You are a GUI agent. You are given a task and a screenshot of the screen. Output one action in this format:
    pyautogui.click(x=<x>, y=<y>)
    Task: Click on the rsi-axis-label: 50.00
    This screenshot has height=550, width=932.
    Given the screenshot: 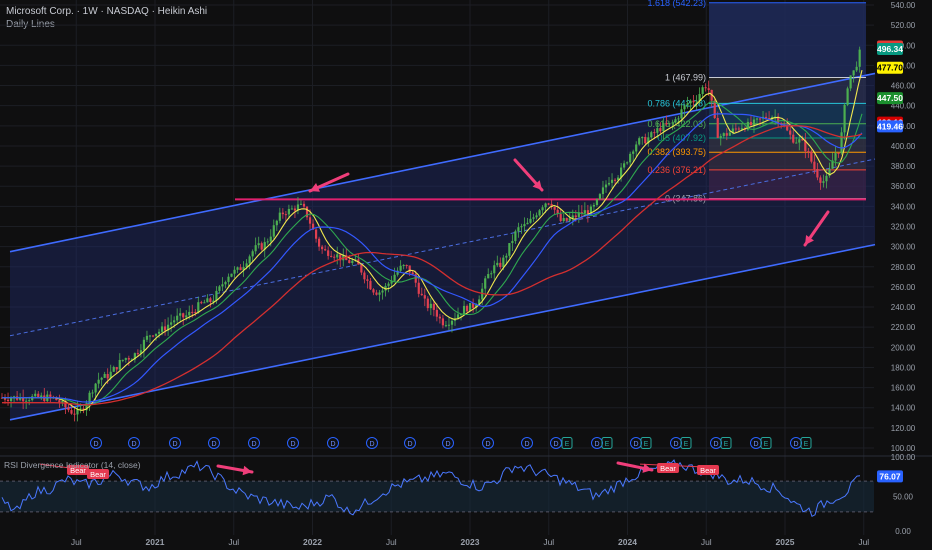 What is the action you would take?
    pyautogui.click(x=903, y=497)
    